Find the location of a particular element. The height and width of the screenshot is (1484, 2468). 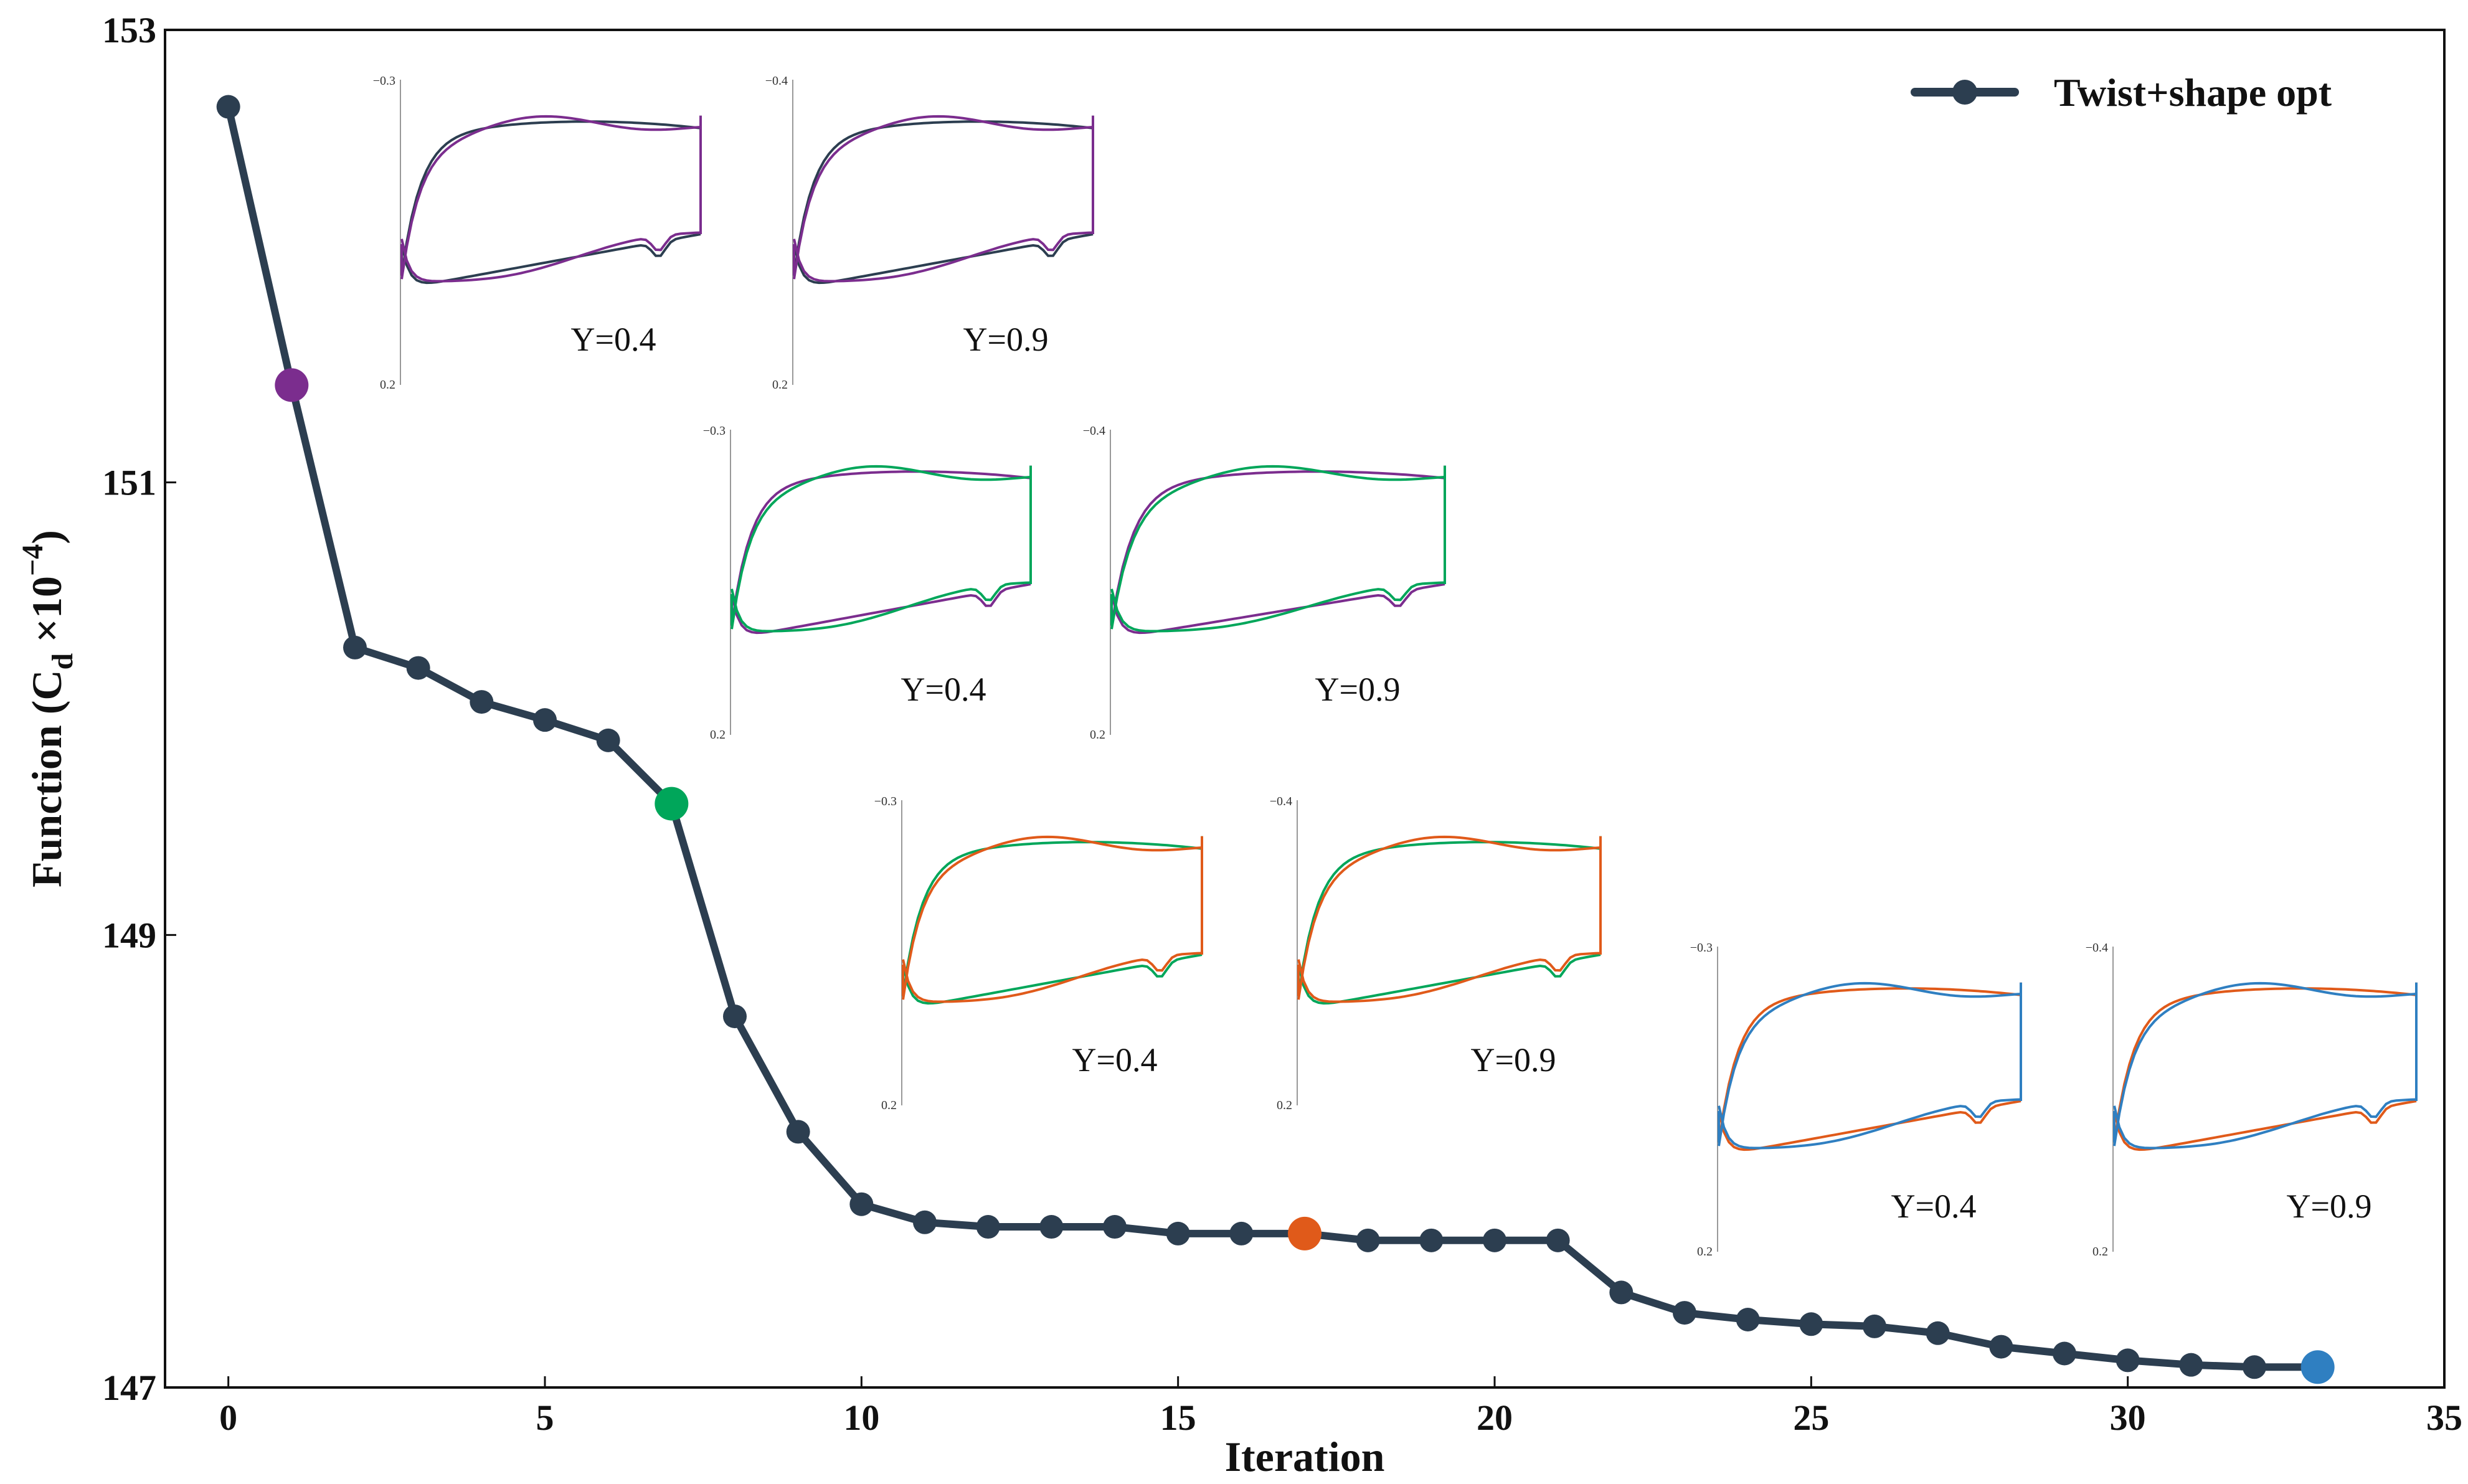

x-tick-label: 15 is located at coordinates (1178, 1417).